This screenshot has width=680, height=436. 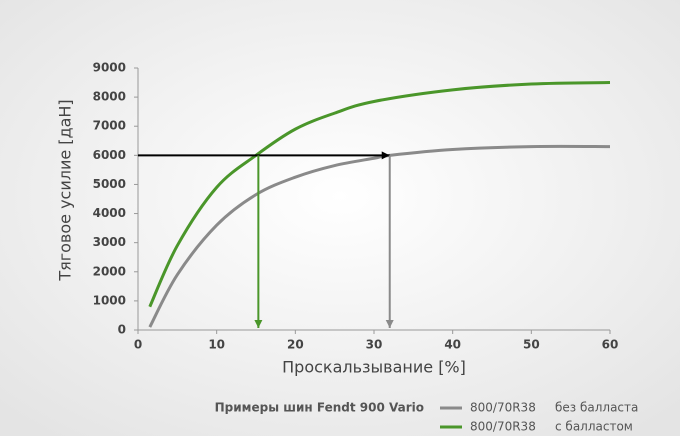 I want to click on legend-note: с балластом, so click(x=594, y=427).